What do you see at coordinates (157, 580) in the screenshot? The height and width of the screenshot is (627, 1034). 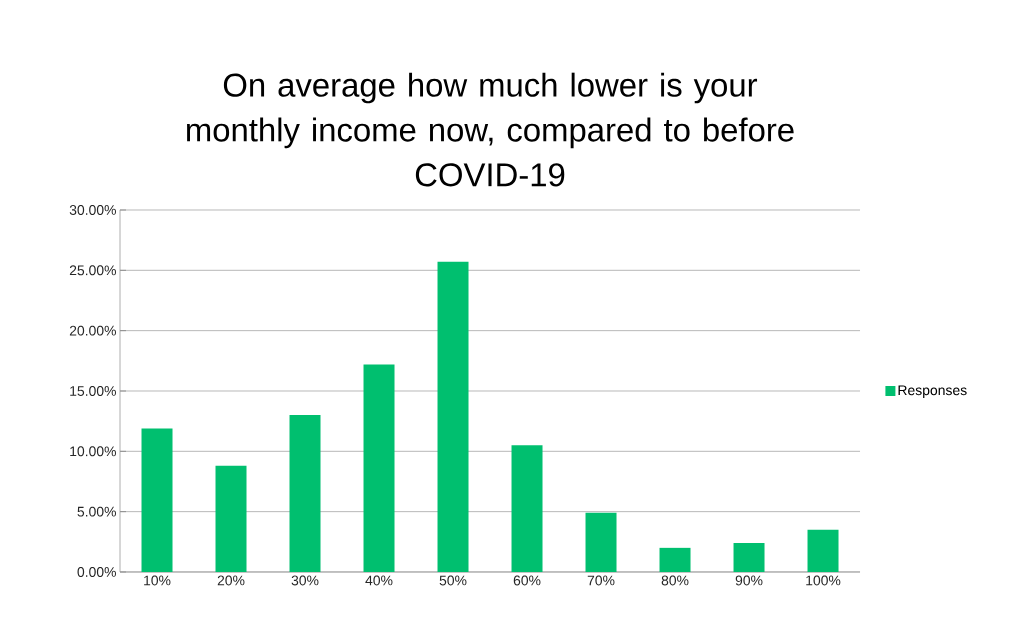 I see `x-tick-label: 10%` at bounding box center [157, 580].